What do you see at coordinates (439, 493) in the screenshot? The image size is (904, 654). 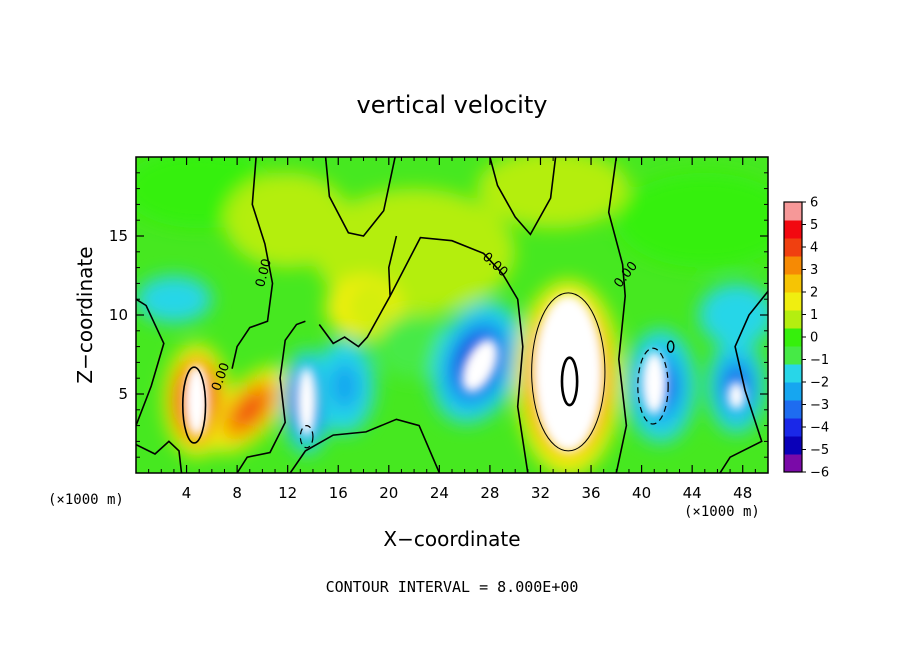 I see `x-tick-label: 24` at bounding box center [439, 493].